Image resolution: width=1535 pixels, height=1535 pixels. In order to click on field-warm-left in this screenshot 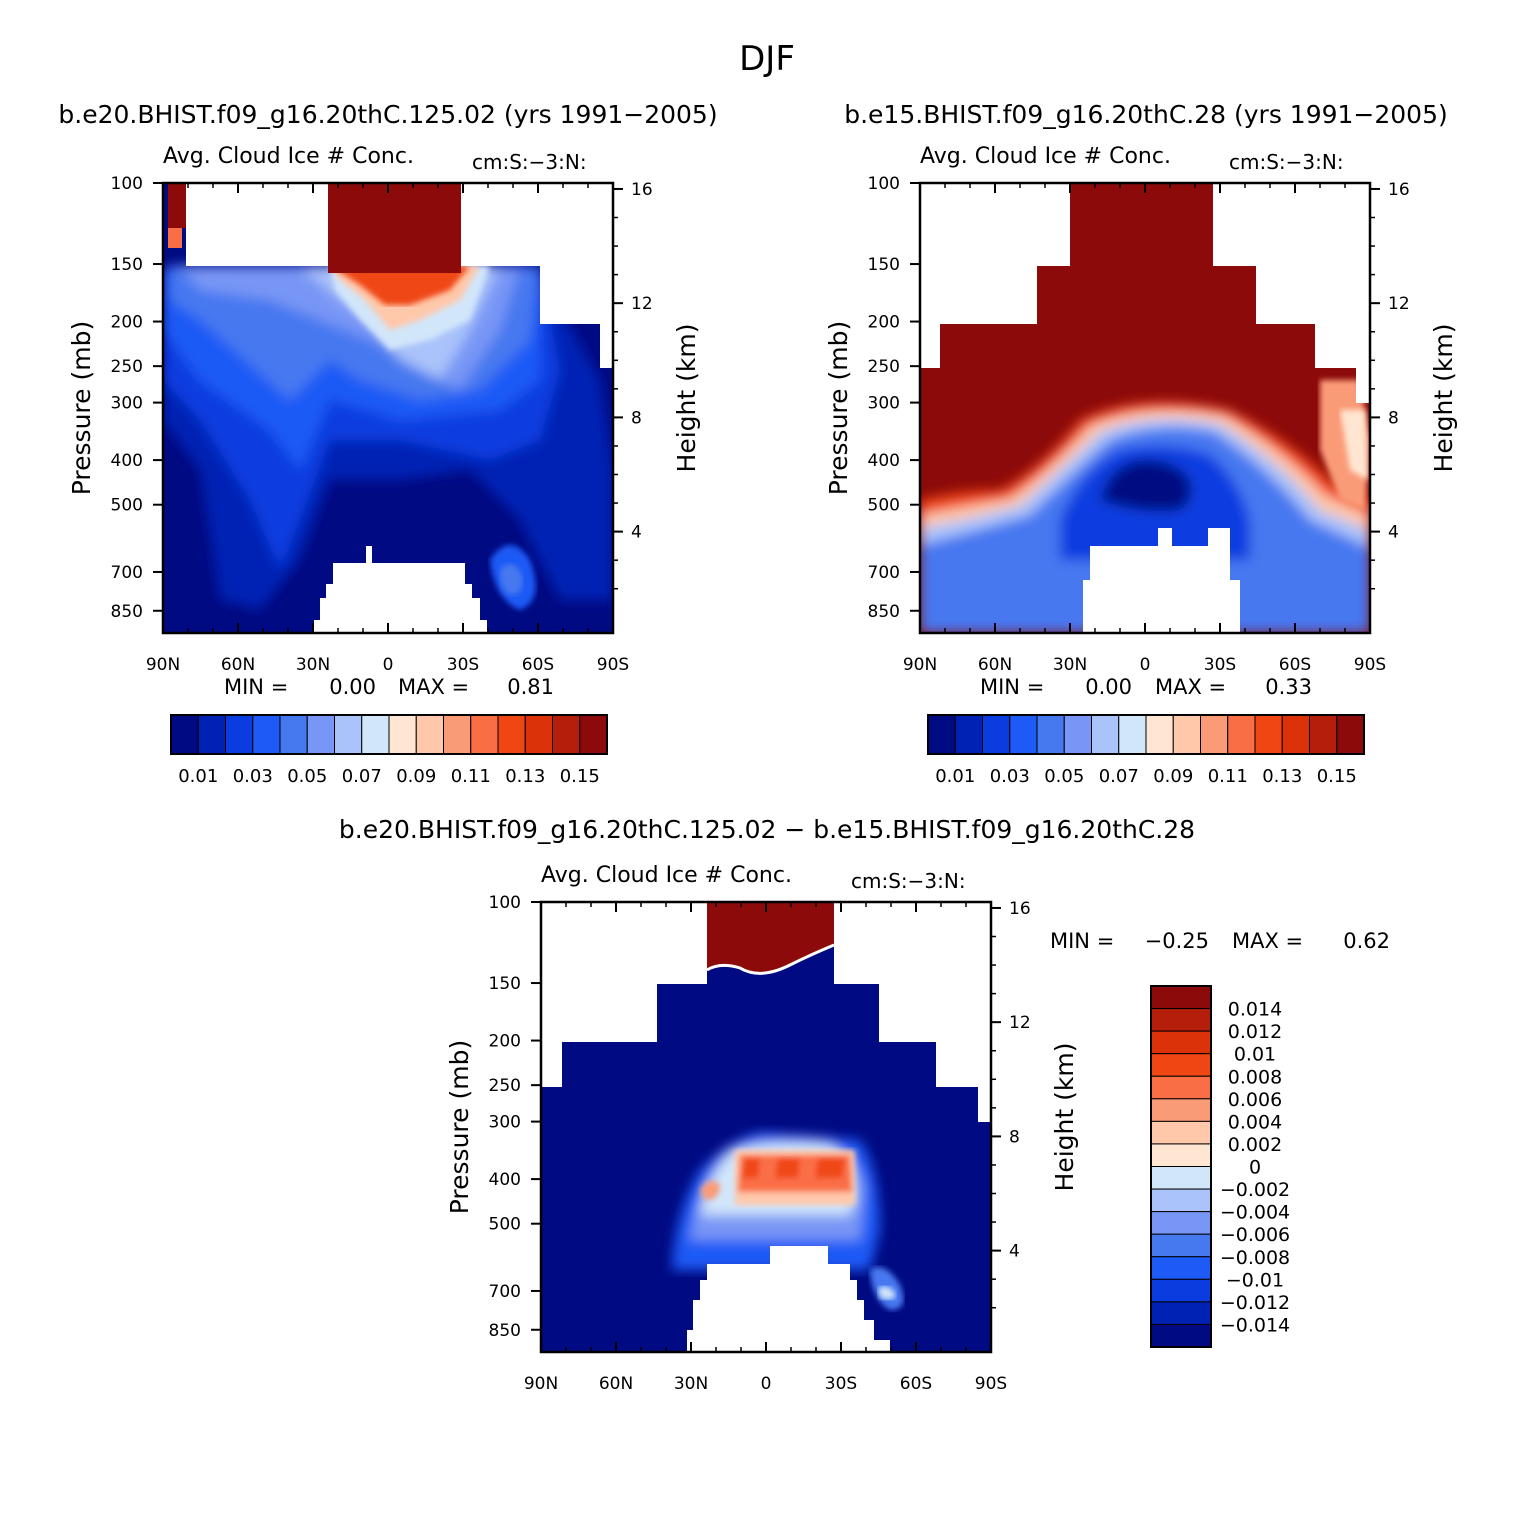, I will do `click(710, 1190)`.